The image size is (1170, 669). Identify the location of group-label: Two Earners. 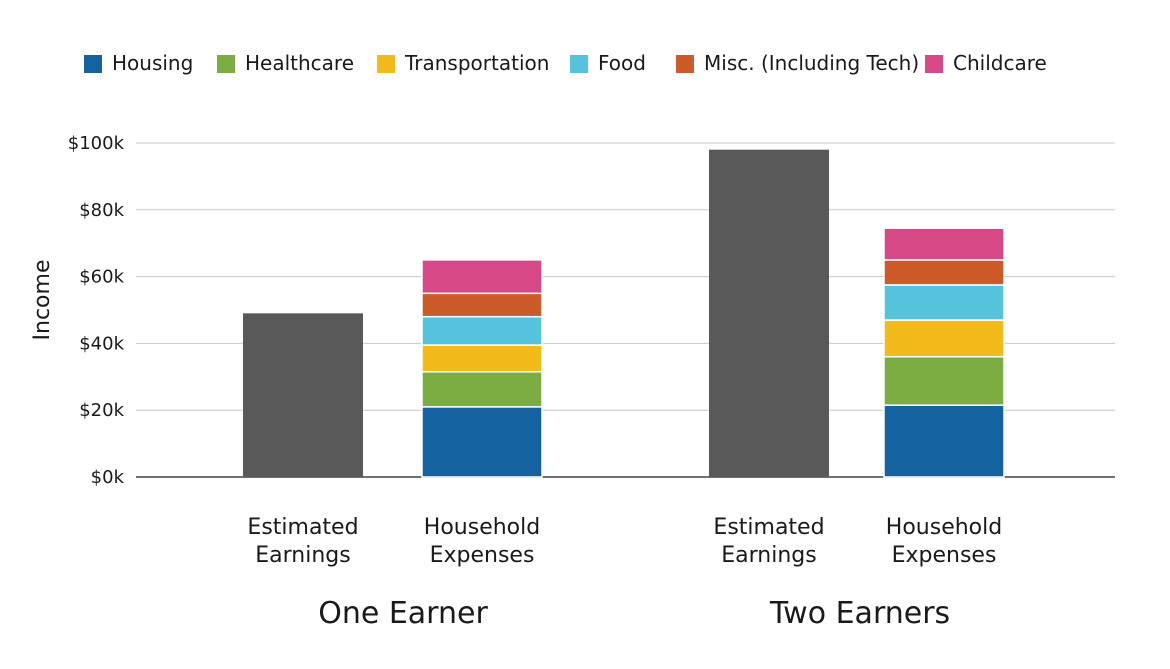
(859, 613).